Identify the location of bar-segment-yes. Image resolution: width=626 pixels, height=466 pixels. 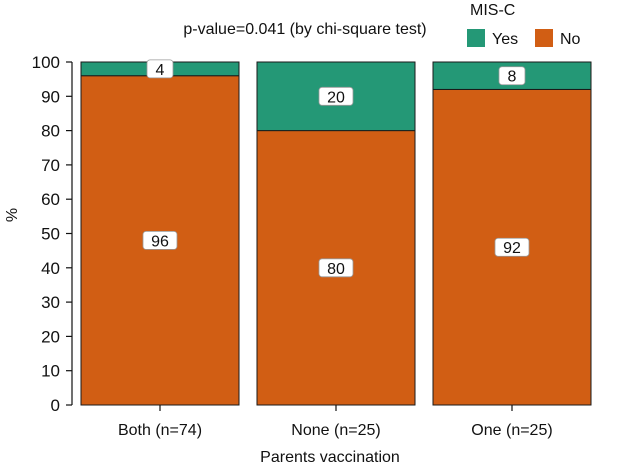
(336, 96).